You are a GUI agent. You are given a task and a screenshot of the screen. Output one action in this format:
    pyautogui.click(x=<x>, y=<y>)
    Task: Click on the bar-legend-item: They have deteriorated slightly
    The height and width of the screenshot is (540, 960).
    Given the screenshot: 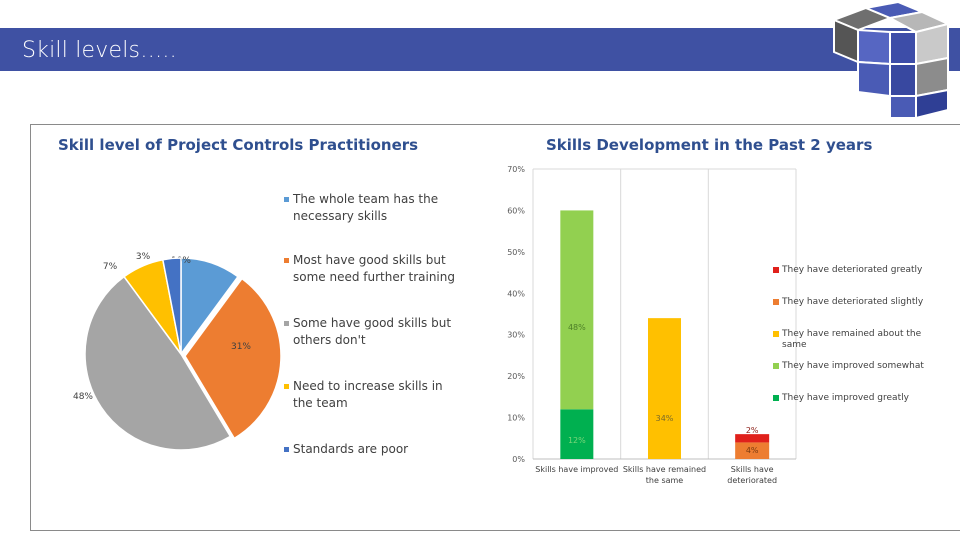 What is the action you would take?
    pyautogui.click(x=853, y=302)
    